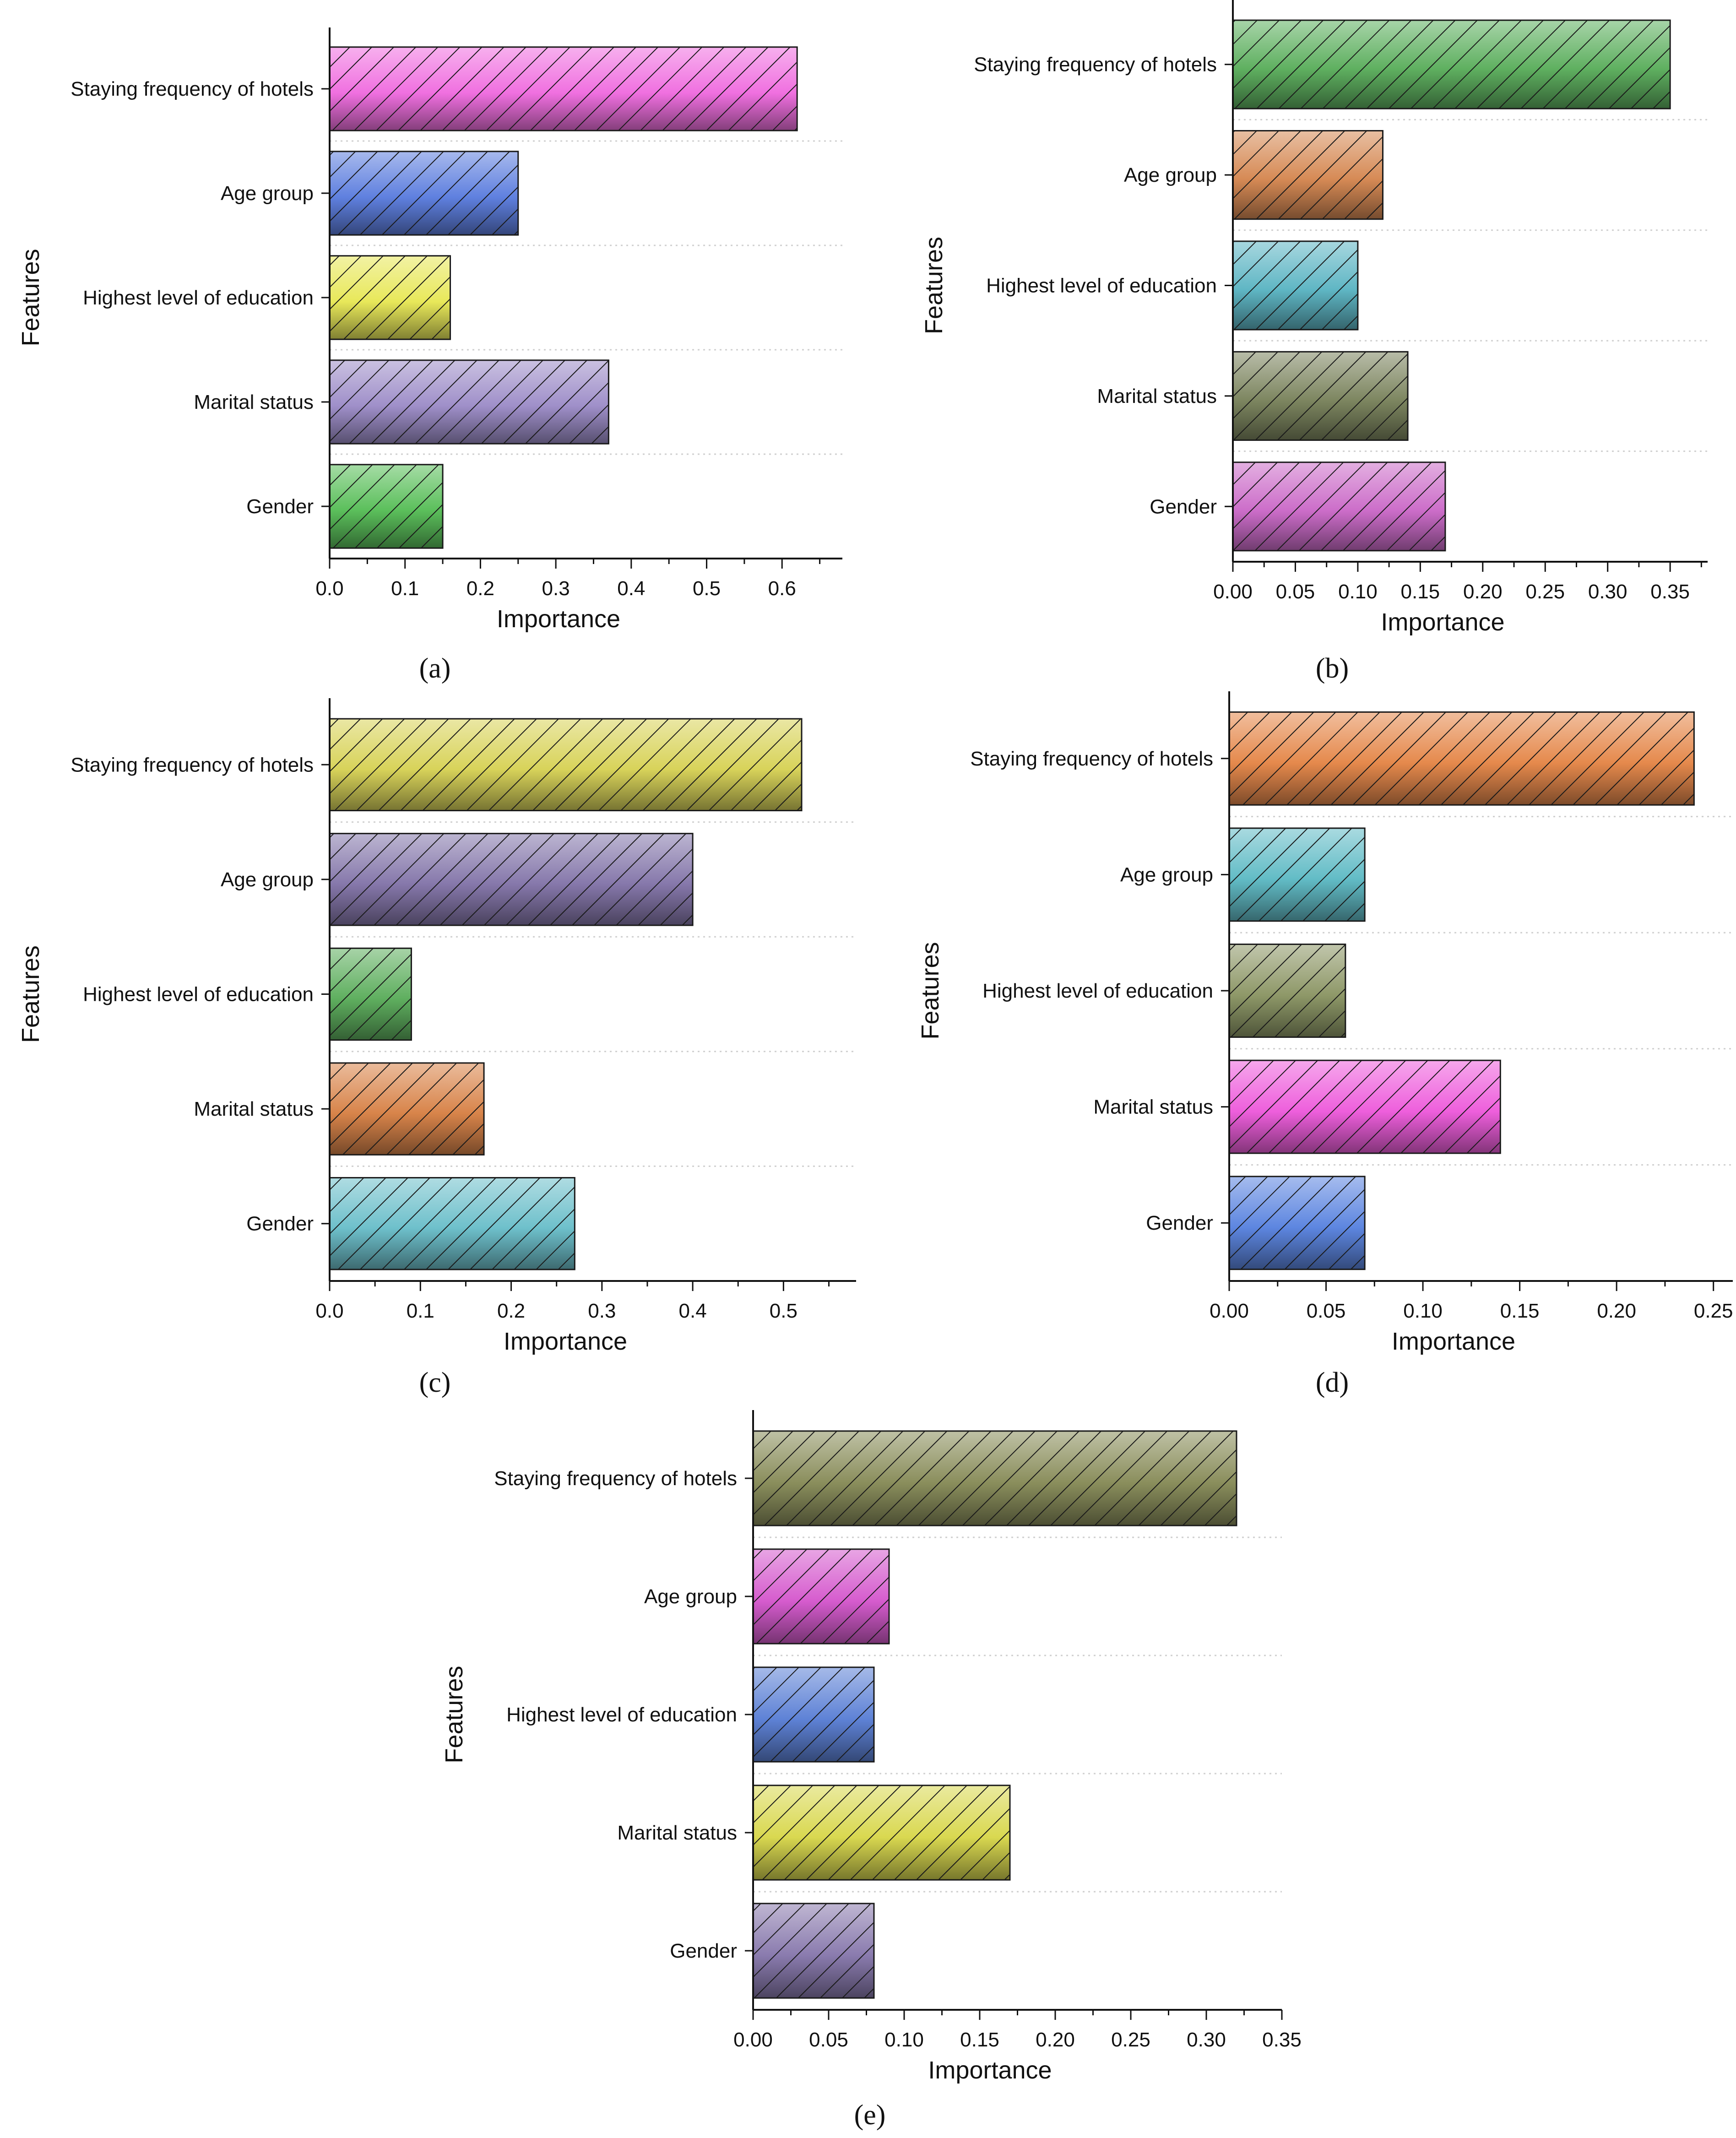 The width and height of the screenshot is (1736, 2138). What do you see at coordinates (435, 1382) in the screenshot?
I see `panel-label-c: (c)` at bounding box center [435, 1382].